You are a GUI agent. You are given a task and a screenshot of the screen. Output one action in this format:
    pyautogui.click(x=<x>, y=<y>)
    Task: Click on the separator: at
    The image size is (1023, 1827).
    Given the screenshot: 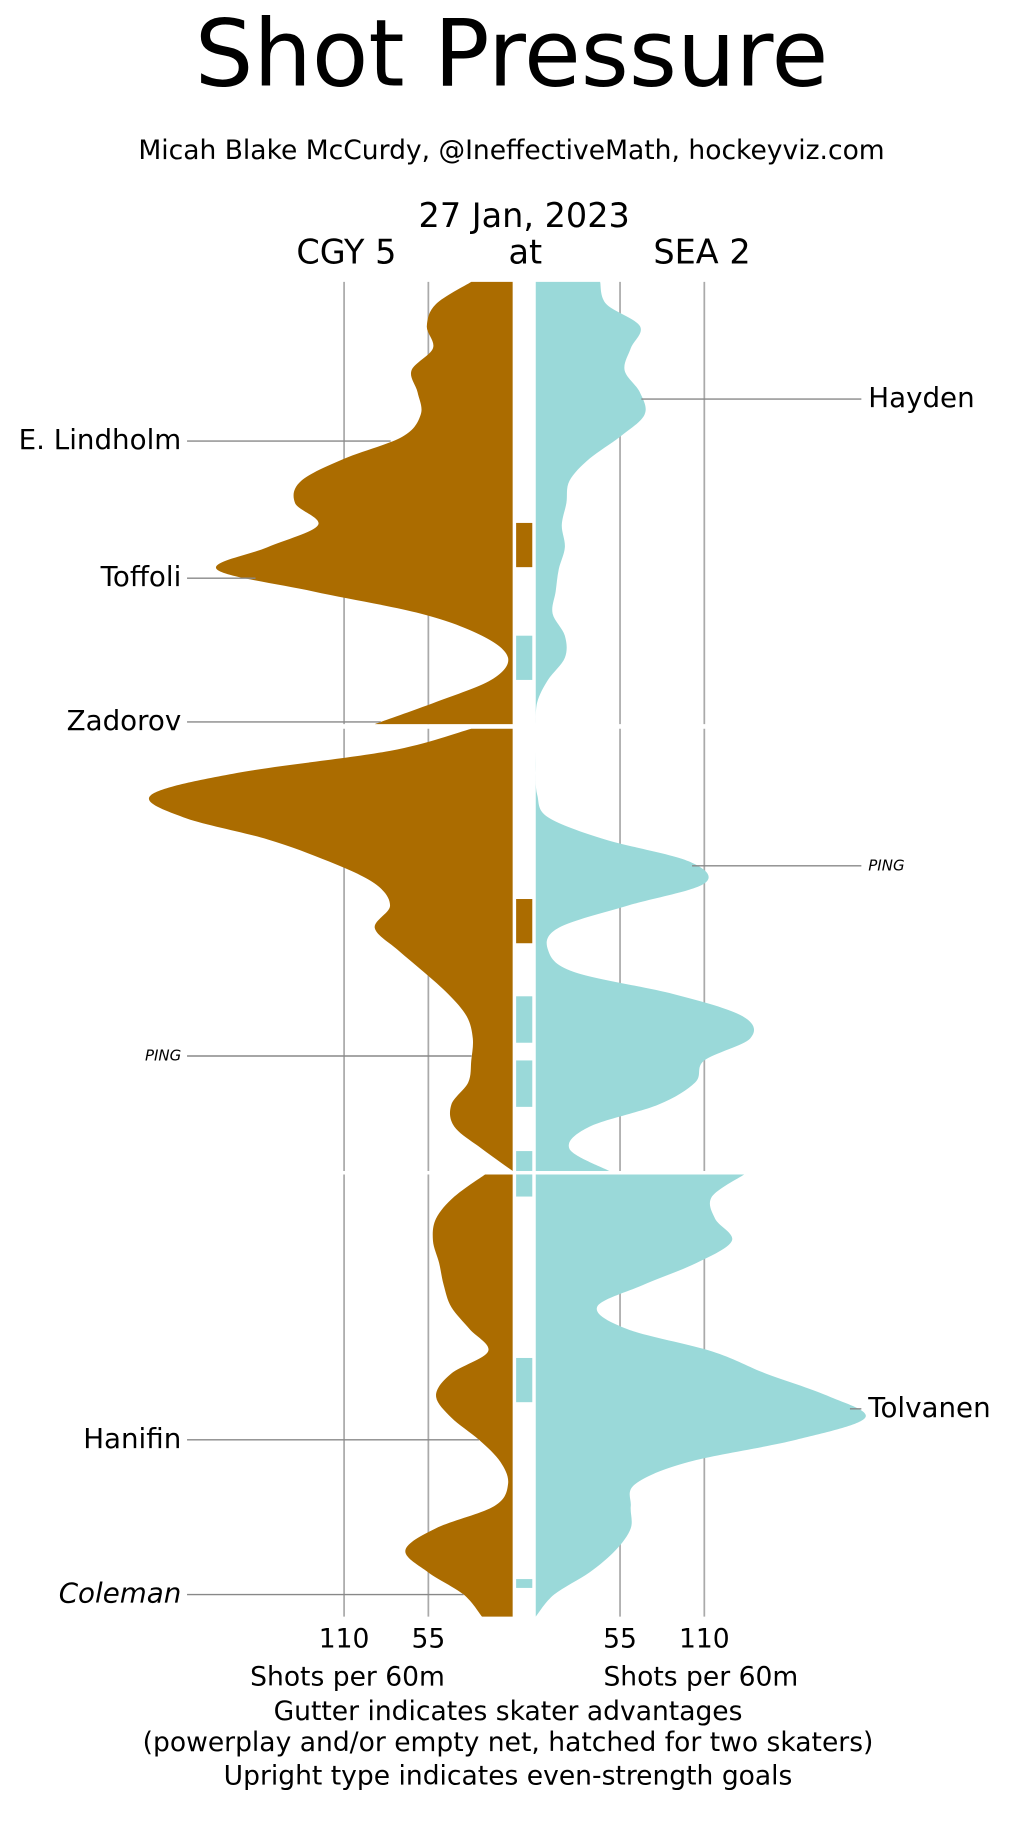 What is the action you would take?
    pyautogui.click(x=526, y=252)
    